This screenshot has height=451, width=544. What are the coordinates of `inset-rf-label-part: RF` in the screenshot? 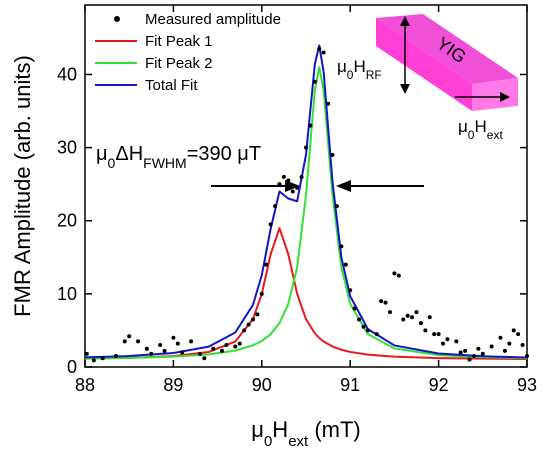 It's located at (374, 75).